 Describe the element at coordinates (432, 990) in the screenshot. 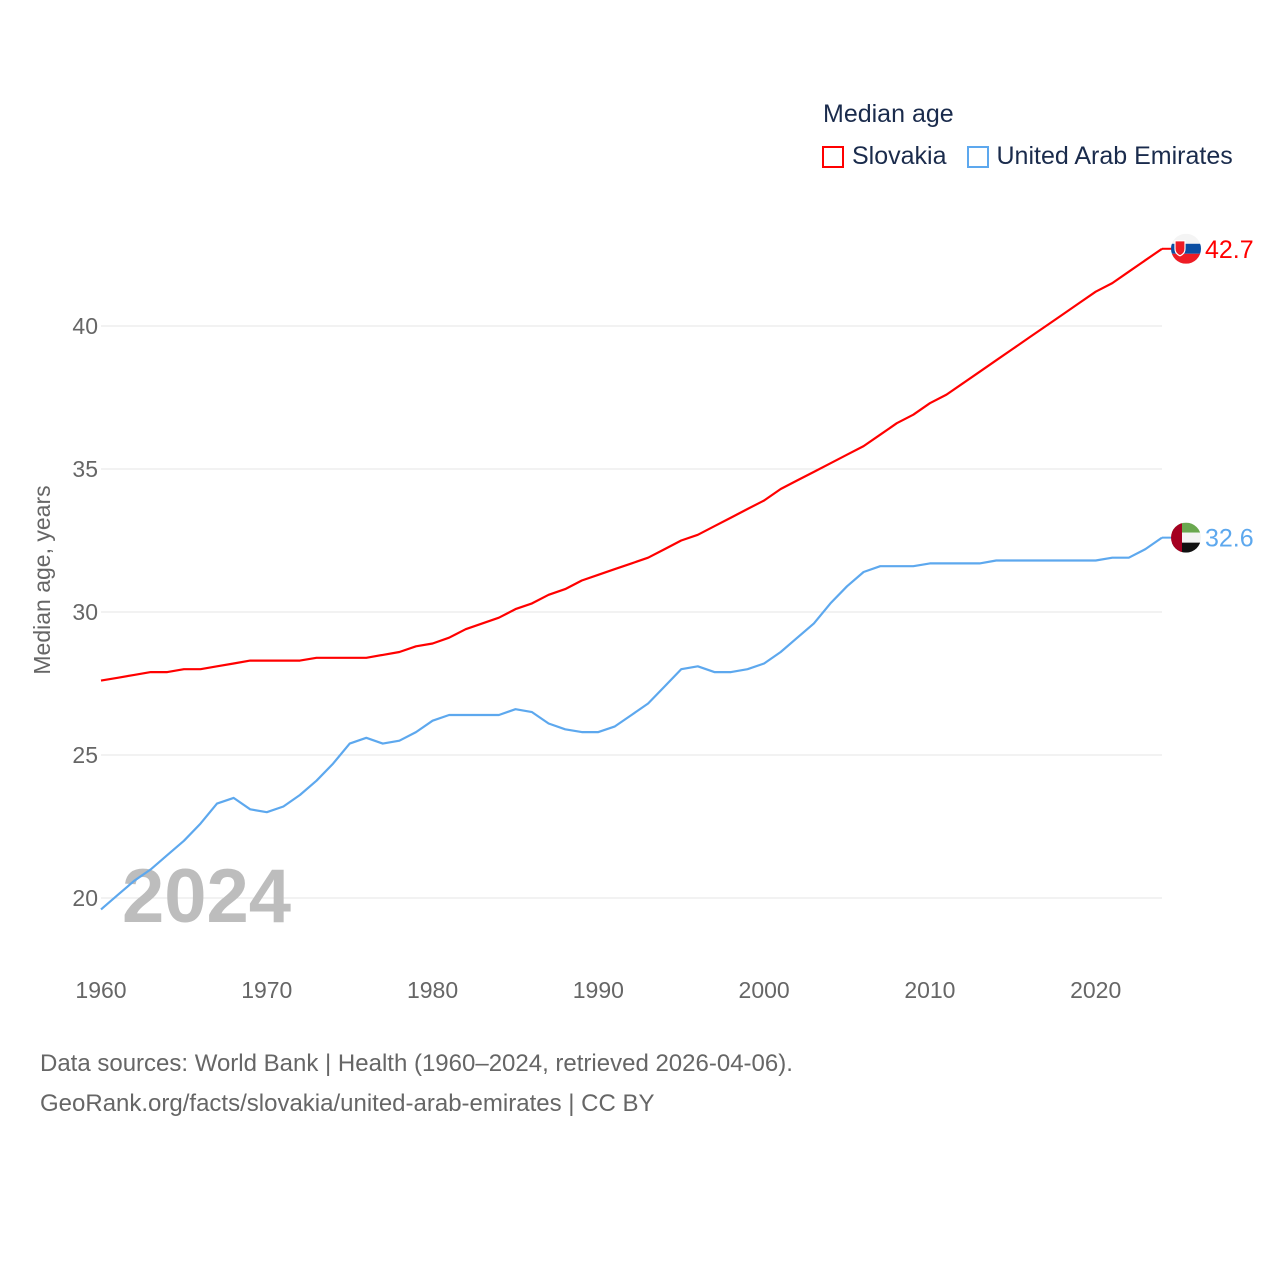

I see `x-tick-label: 1980` at that location.